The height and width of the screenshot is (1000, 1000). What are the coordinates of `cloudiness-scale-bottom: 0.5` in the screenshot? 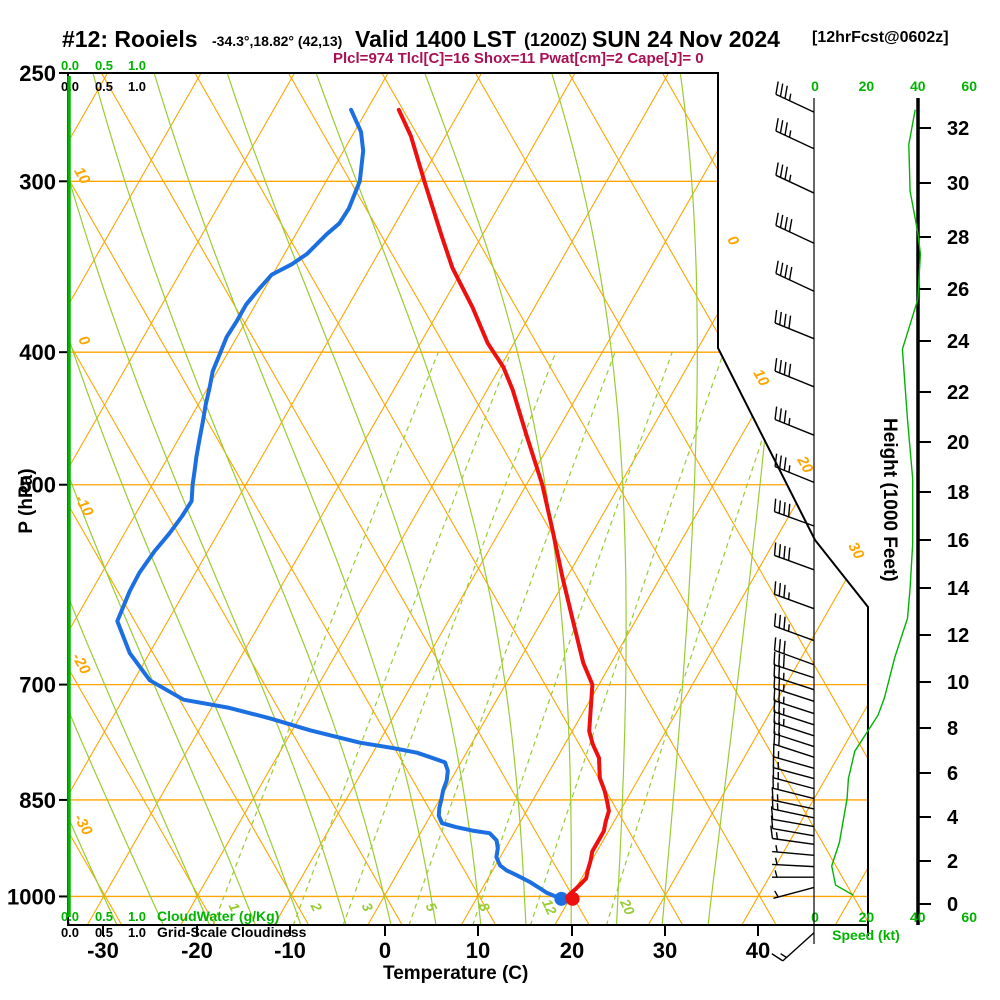 It's located at (104, 932).